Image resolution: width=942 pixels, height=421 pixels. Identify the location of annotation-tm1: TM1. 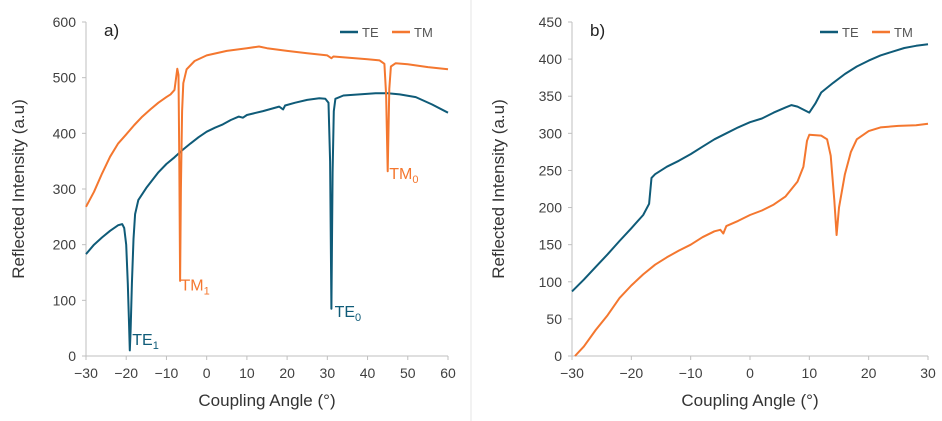
(195, 287).